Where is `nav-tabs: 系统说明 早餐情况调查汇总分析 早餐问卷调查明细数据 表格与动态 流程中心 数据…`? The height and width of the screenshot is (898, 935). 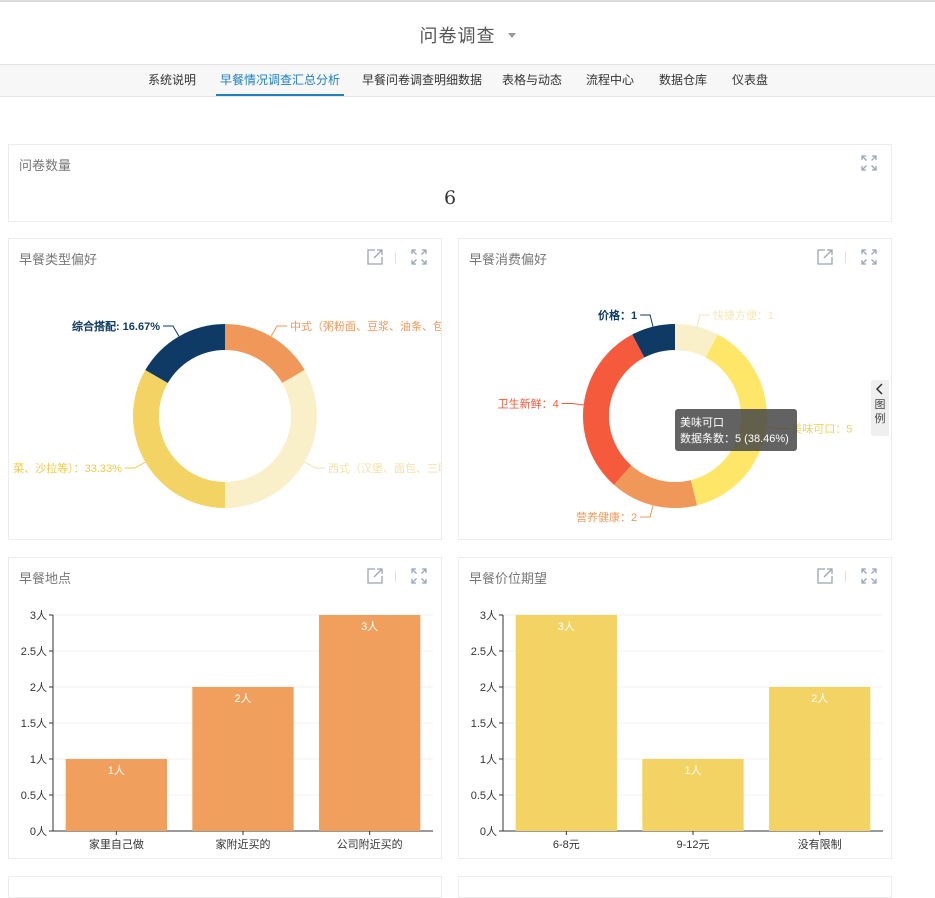
nav-tabs: 系统说明 早餐情况调查汇总分析 早餐问卷调查明细数据 表格与动态 流程中心 数据… is located at coordinates (467, 81).